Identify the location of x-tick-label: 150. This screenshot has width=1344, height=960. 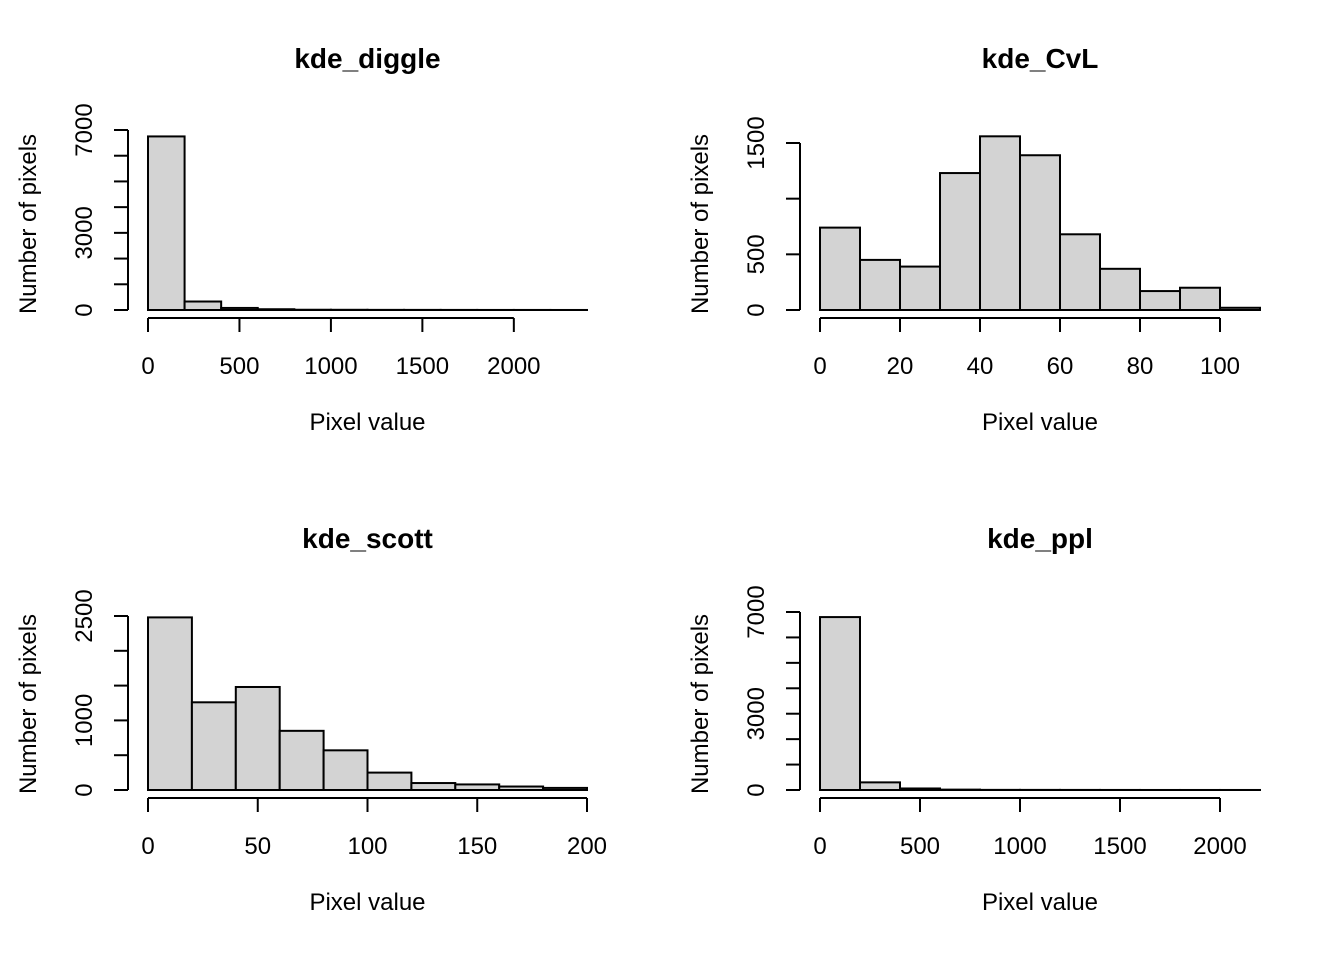
(477, 846).